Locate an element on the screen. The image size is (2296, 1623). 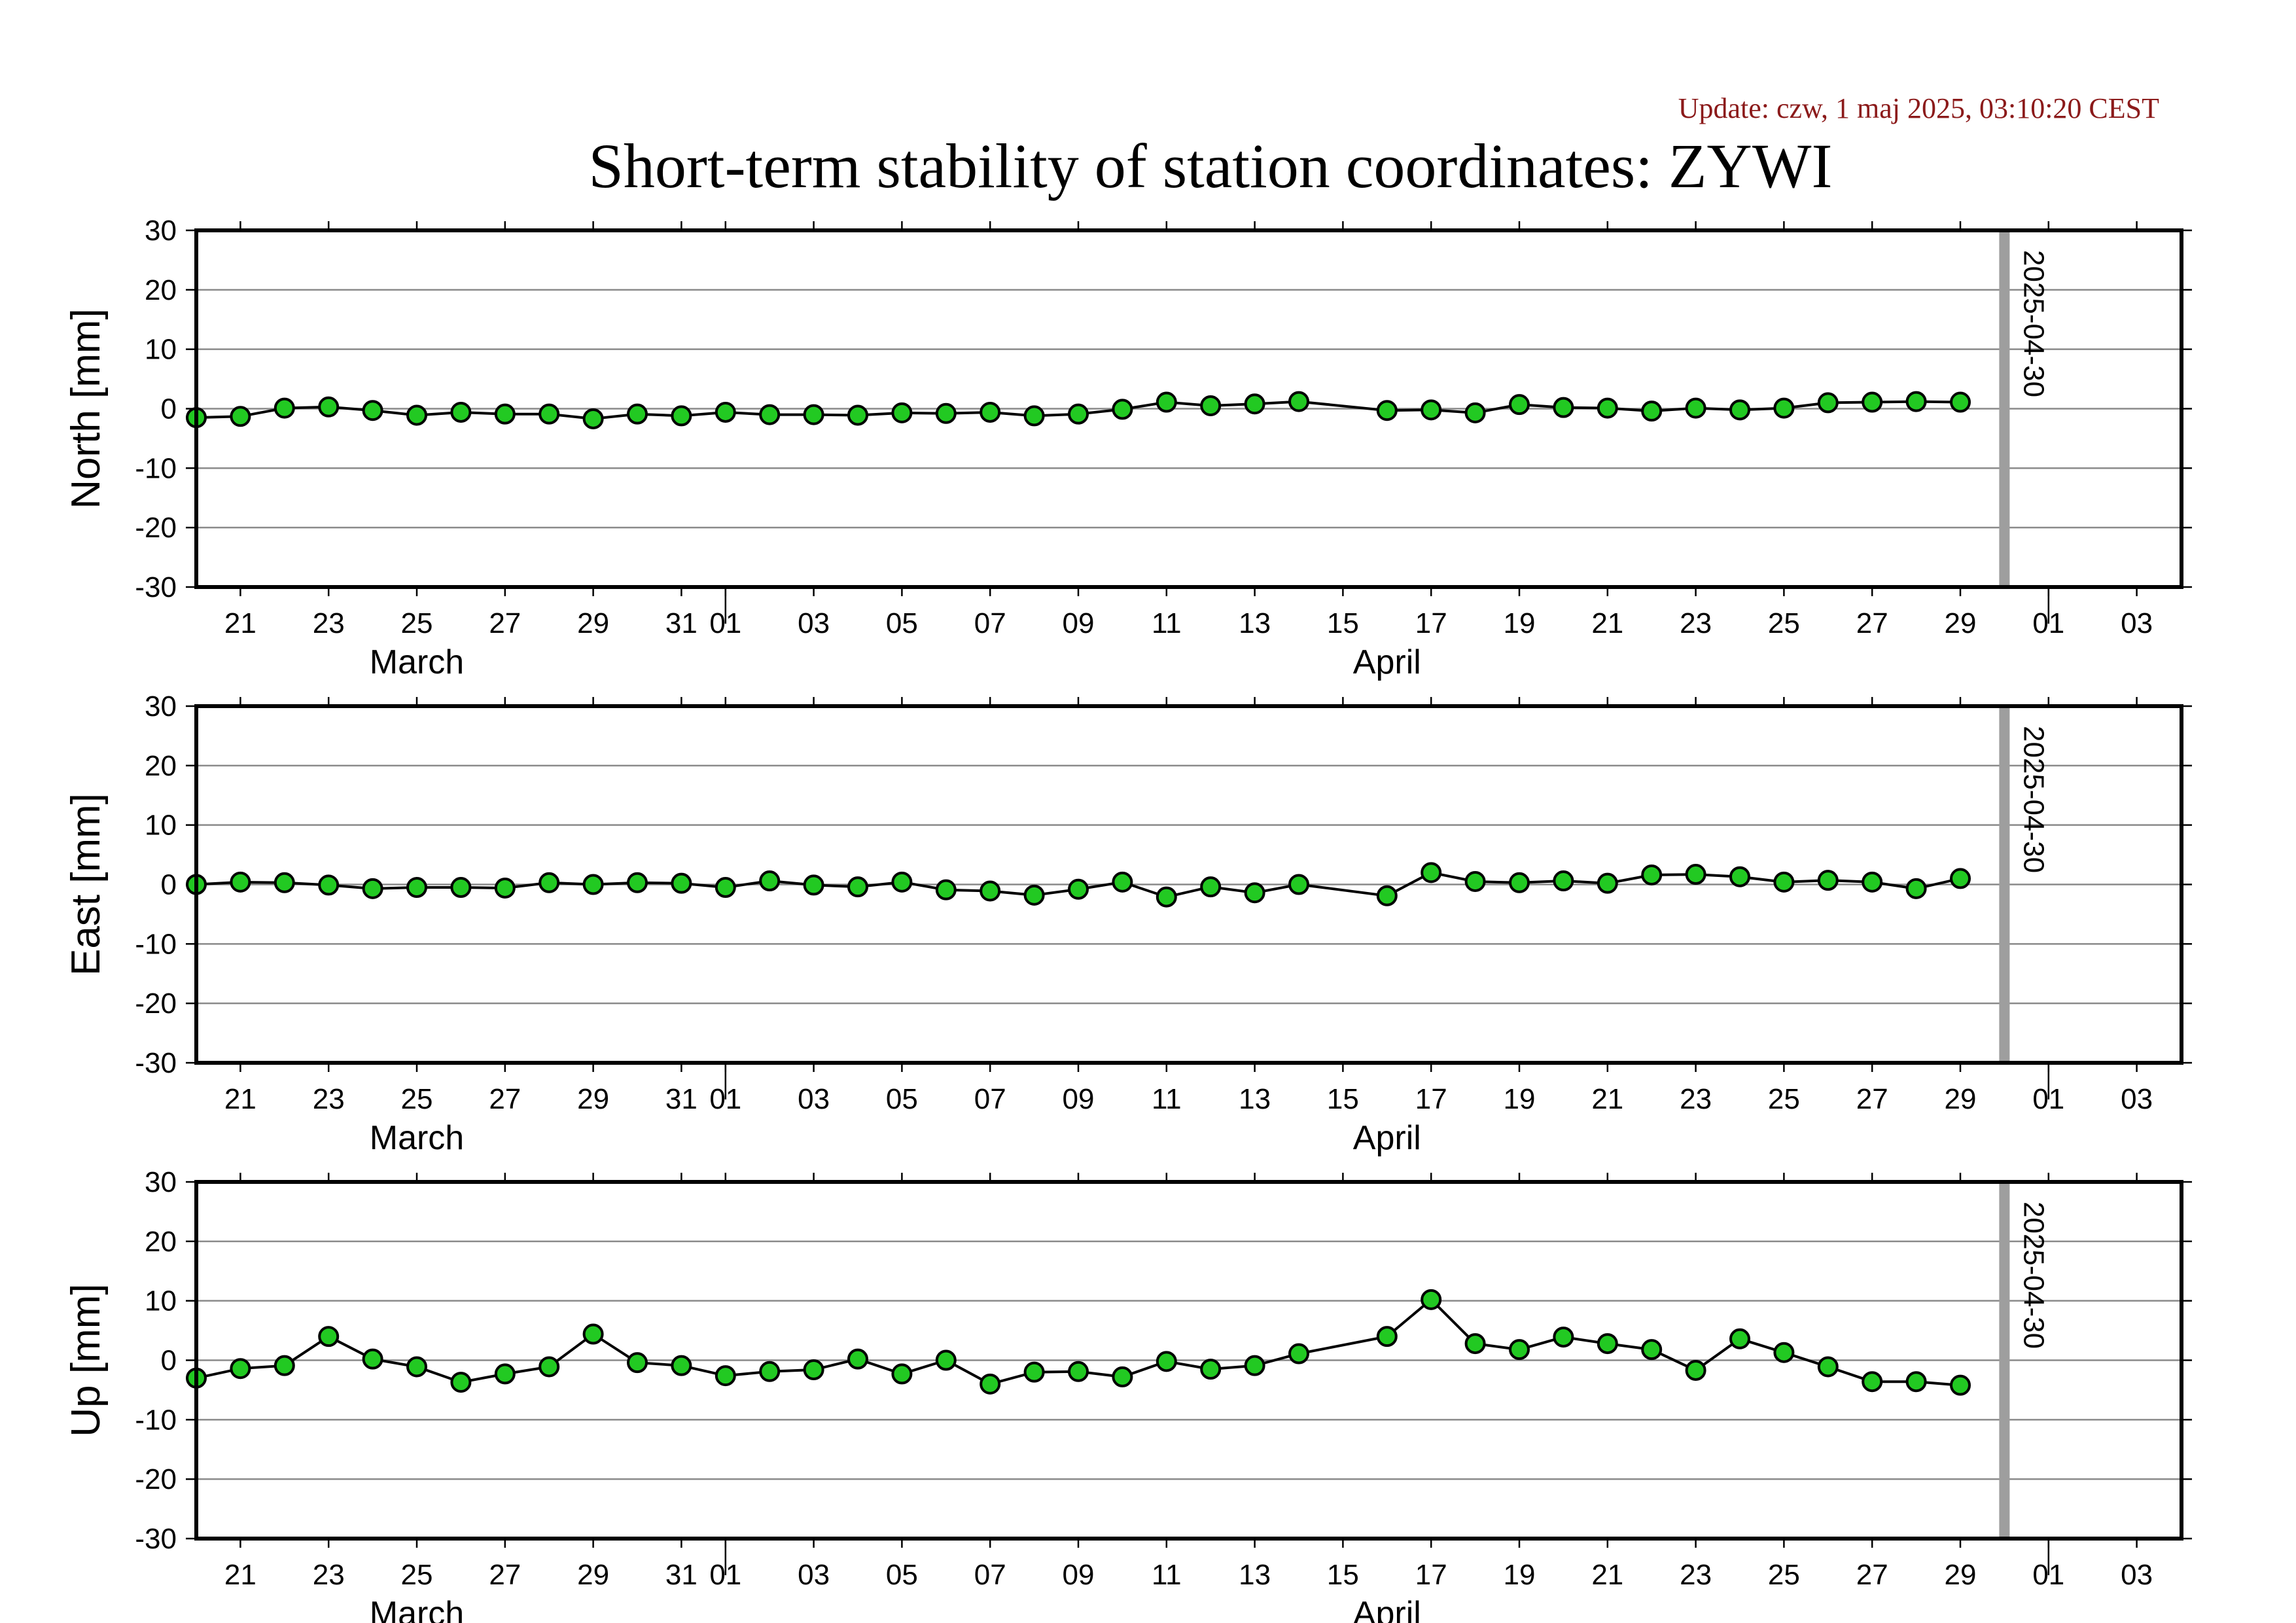
panel-2-y-tick-label: 0 is located at coordinates (169, 885).